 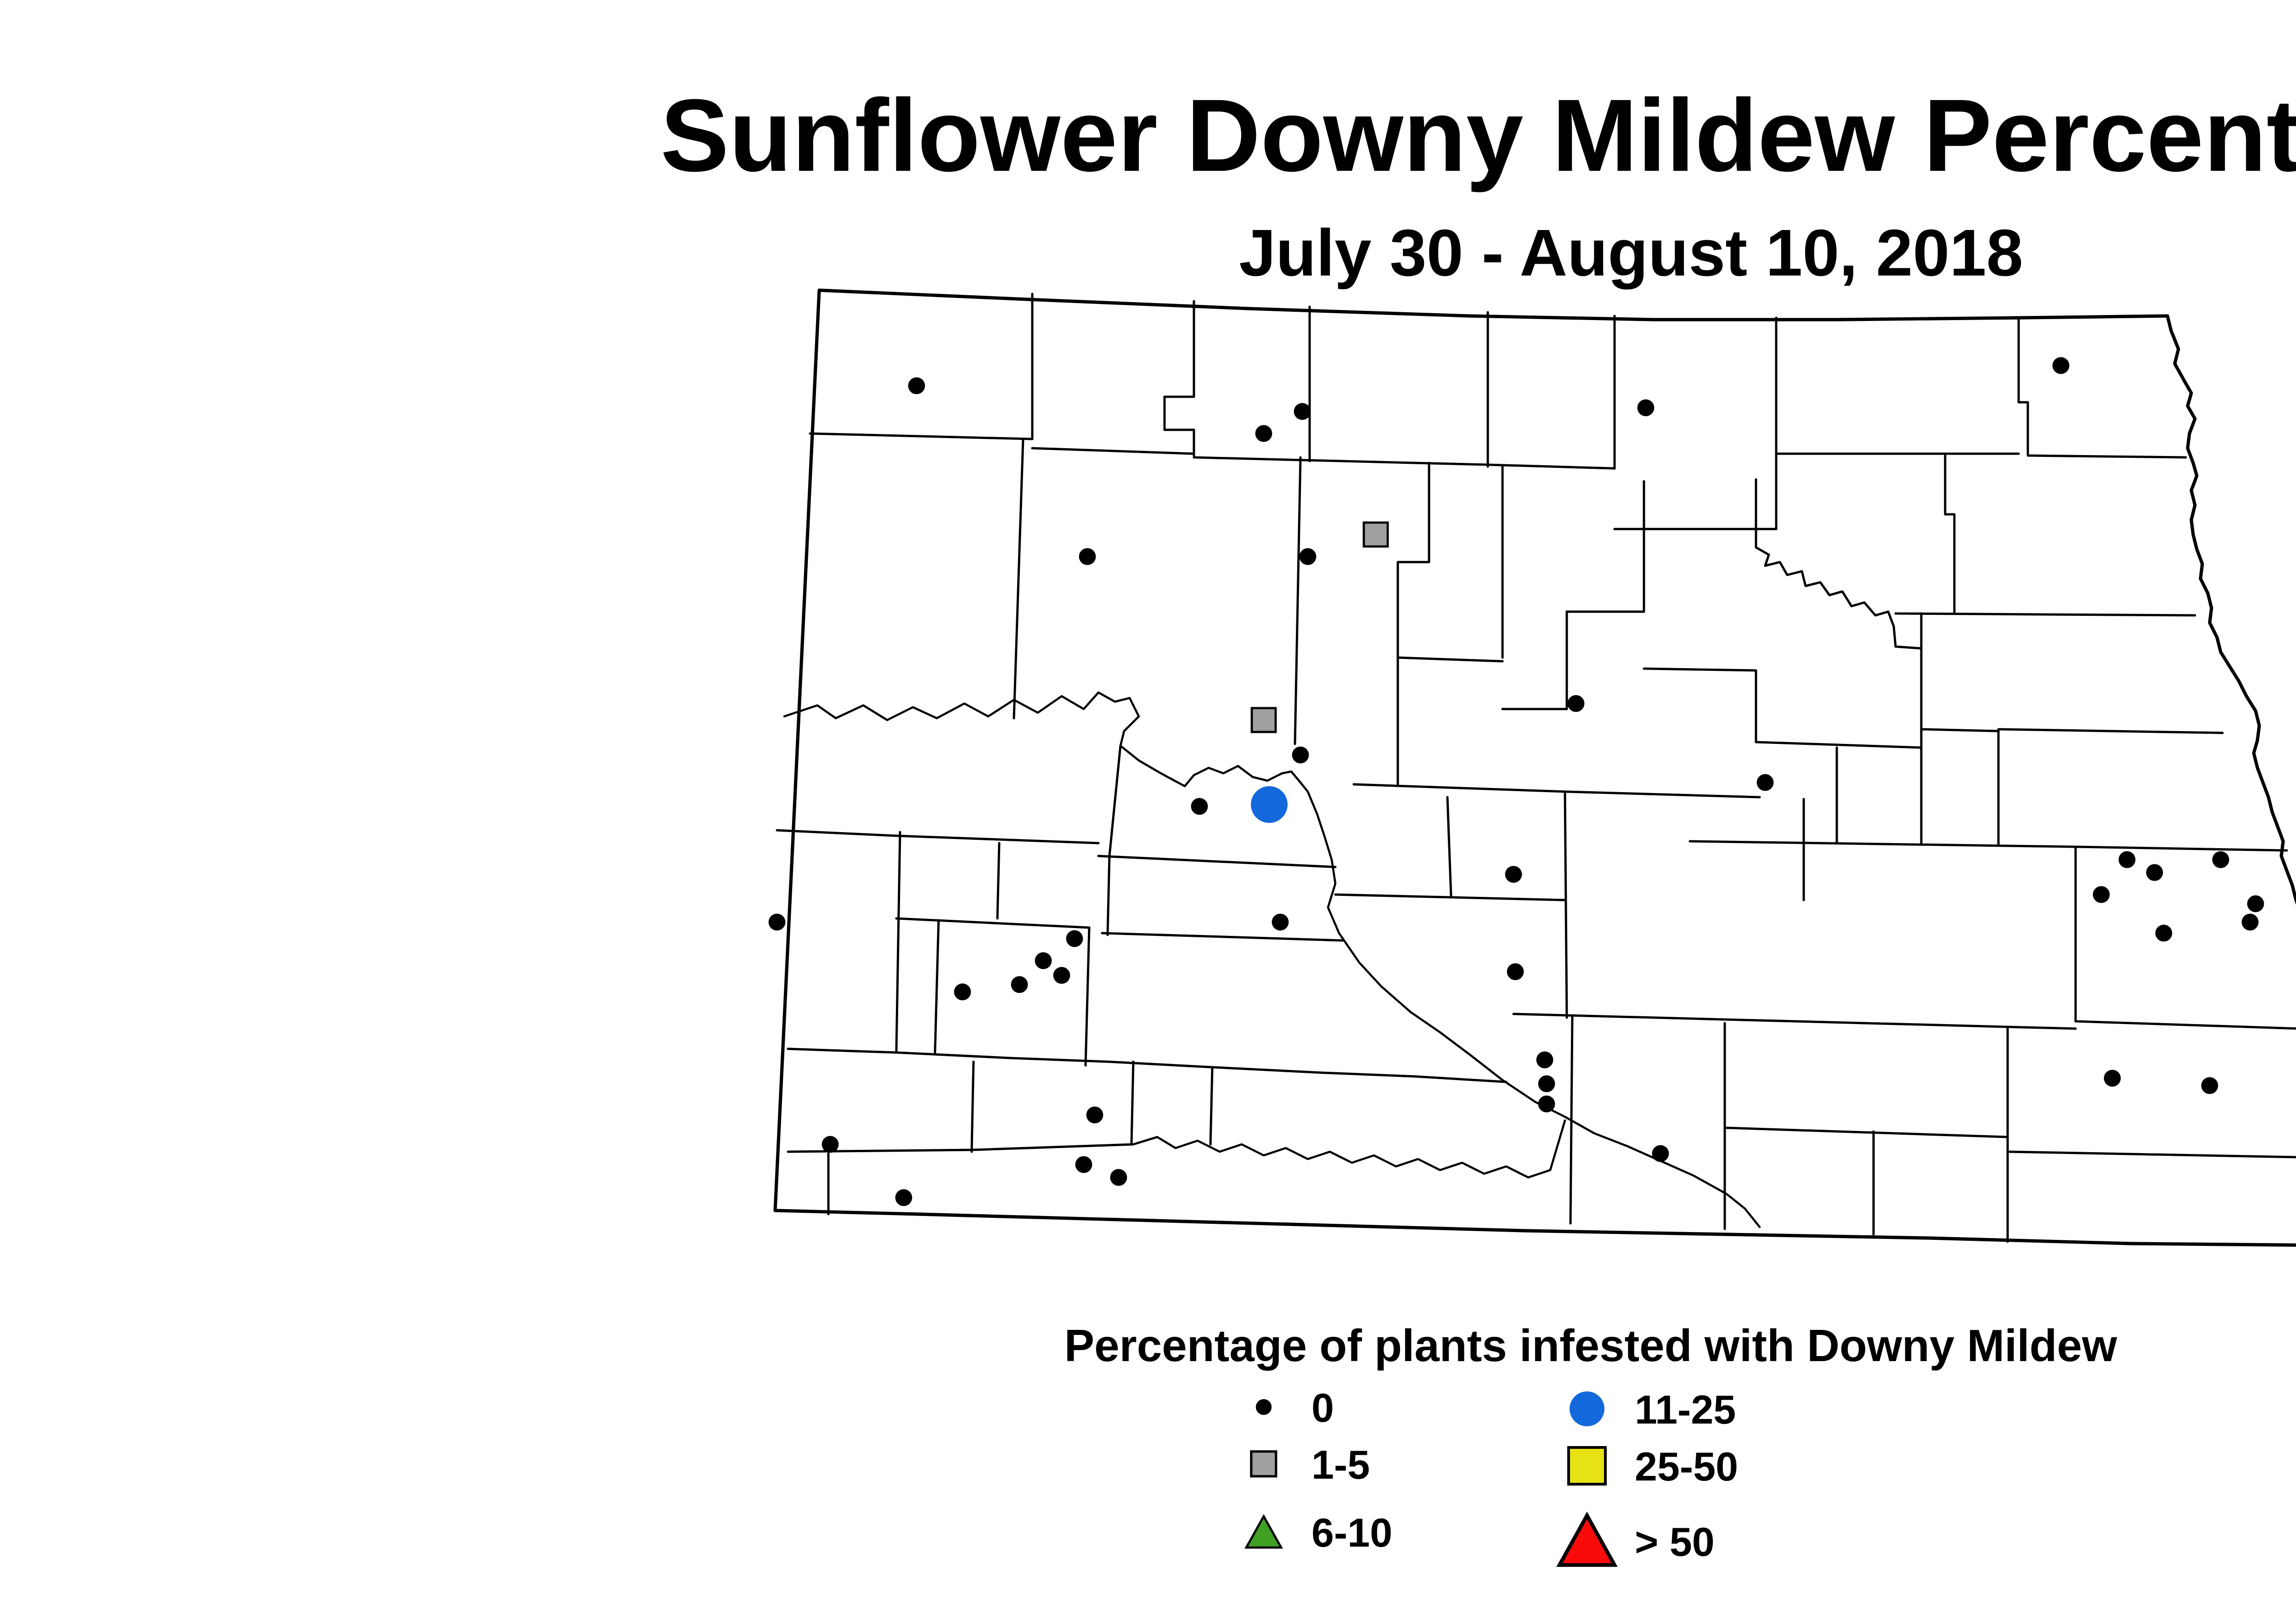 What do you see at coordinates (1323, 1408) in the screenshot?
I see `legend-label-0: 0` at bounding box center [1323, 1408].